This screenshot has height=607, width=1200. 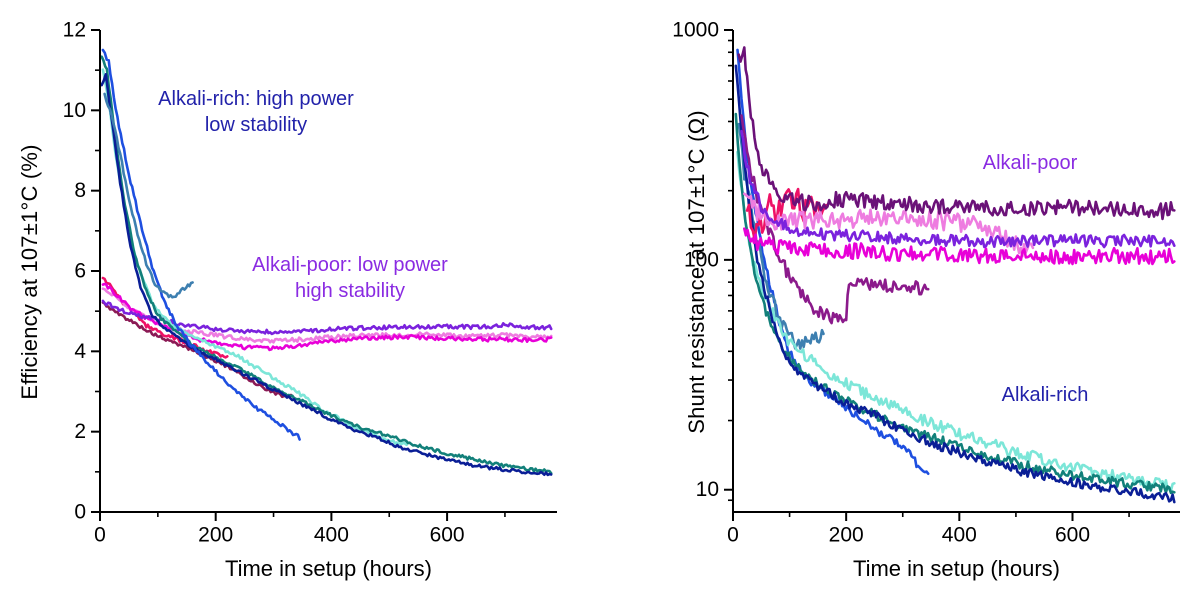 I want to click on shunt-y-axis-title: Shunt resistance at 107±1°C (Ω), so click(x=696, y=272).